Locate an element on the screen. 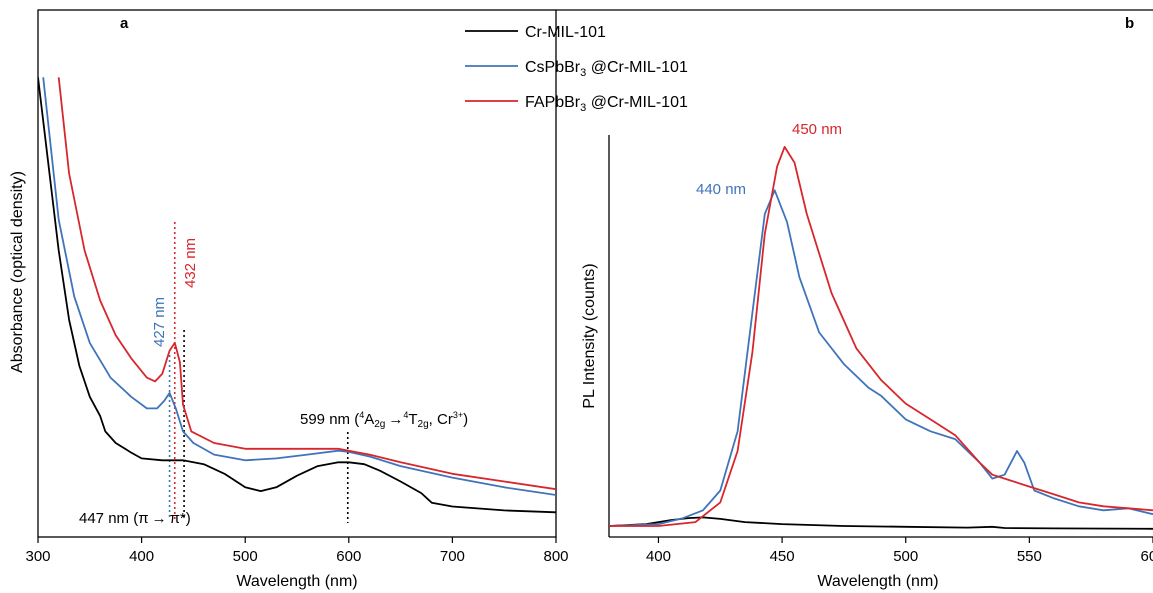 The image size is (1153, 593). panel-a-x-ticks: 300 400 500 600 700 800 is located at coordinates (297, 551).